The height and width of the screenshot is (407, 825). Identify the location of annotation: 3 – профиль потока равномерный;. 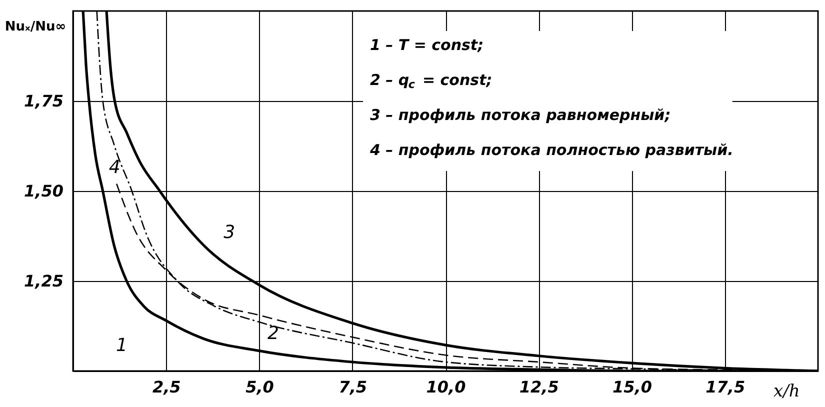
(520, 115).